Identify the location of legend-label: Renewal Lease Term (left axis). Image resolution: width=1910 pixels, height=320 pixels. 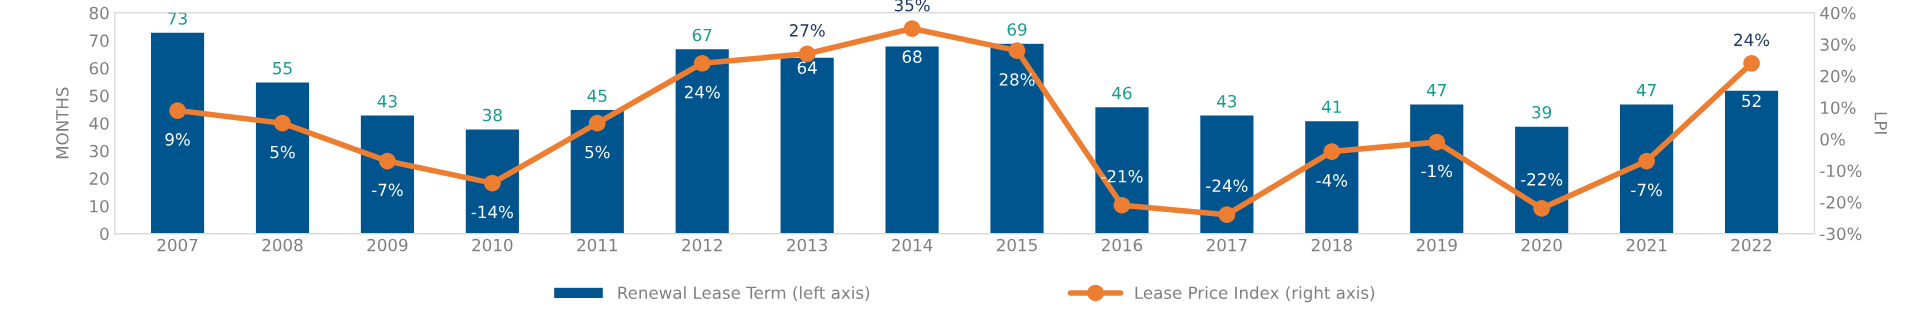
(744, 293).